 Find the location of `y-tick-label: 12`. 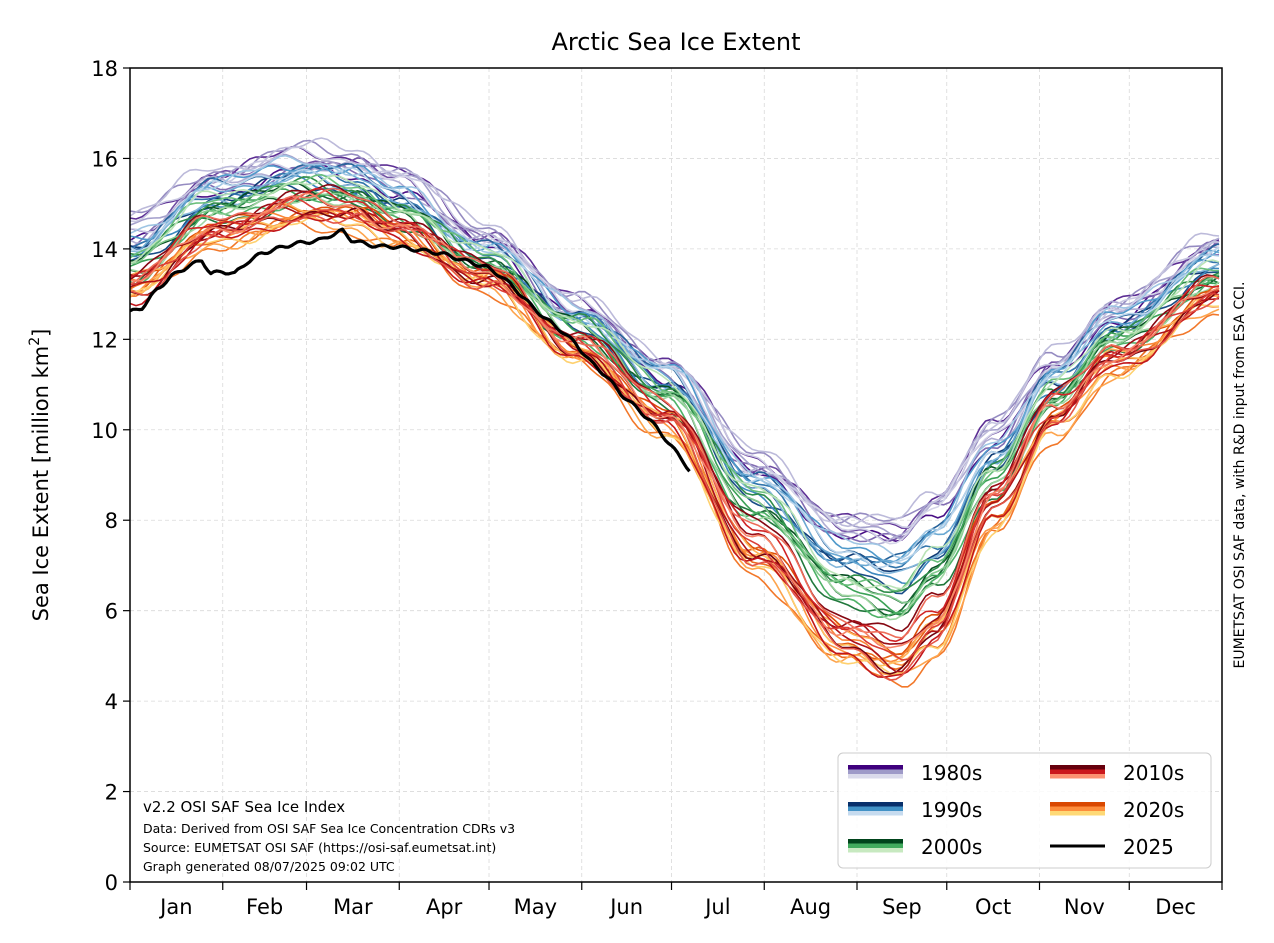

y-tick-label: 12 is located at coordinates (104, 340).